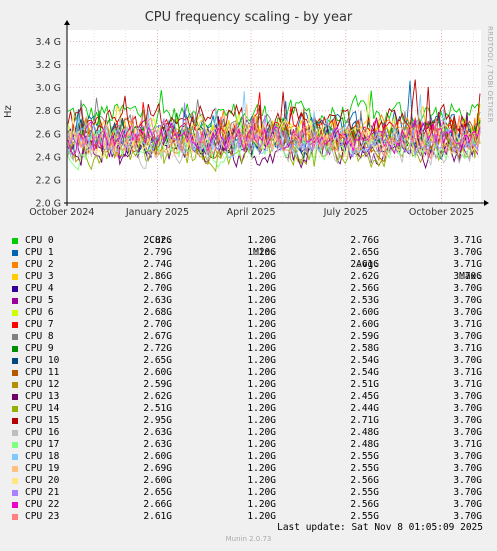  Describe the element at coordinates (157, 504) in the screenshot. I see `legend-cur: 2.66G` at that location.